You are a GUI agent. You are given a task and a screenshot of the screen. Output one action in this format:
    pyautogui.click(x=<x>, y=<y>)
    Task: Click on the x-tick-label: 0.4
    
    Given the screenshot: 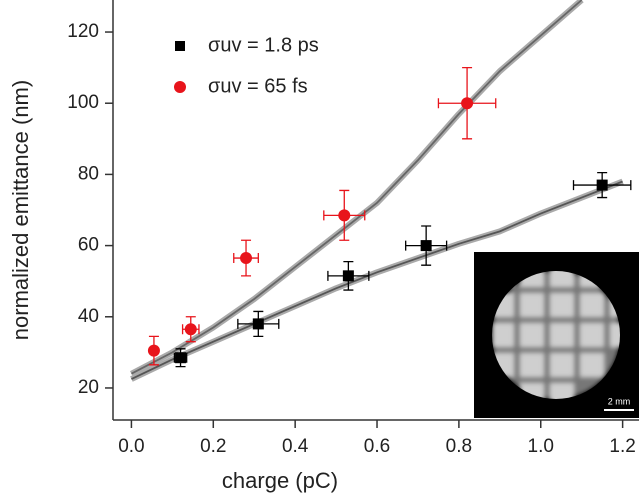 What is the action you would take?
    pyautogui.click(x=295, y=446)
    